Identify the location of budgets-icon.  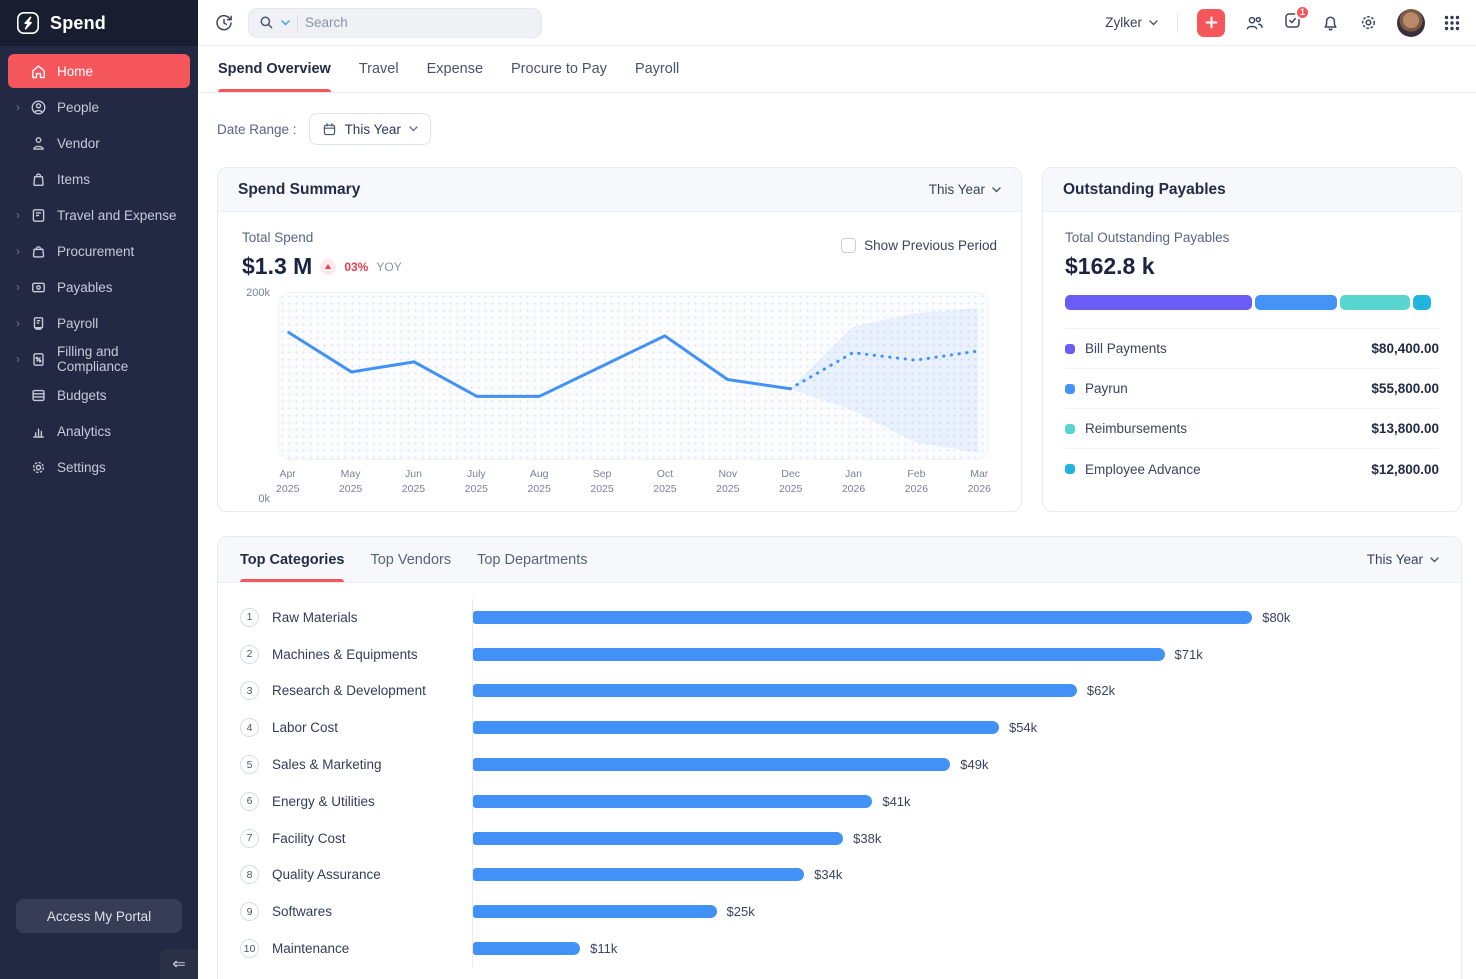
(38, 395).